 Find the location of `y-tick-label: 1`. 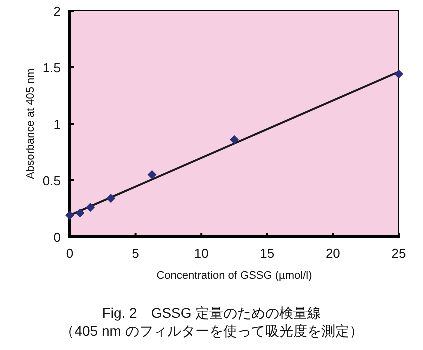

y-tick-label: 1 is located at coordinates (57, 124).